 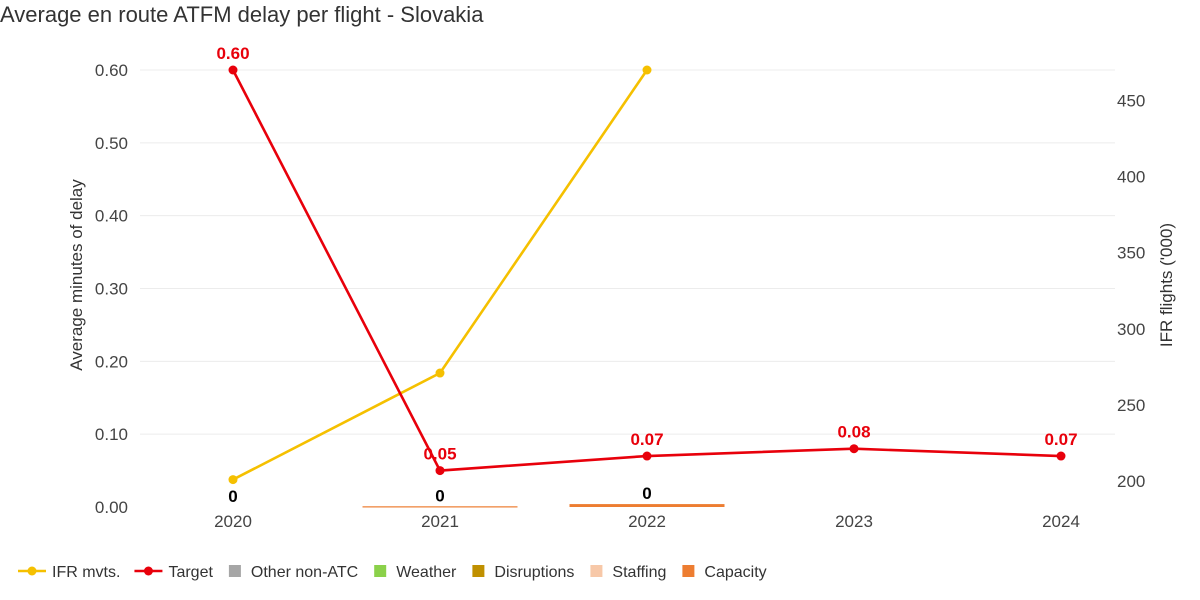 I want to click on legend-item-ifr-mvts: IFR mvts., so click(x=69, y=572).